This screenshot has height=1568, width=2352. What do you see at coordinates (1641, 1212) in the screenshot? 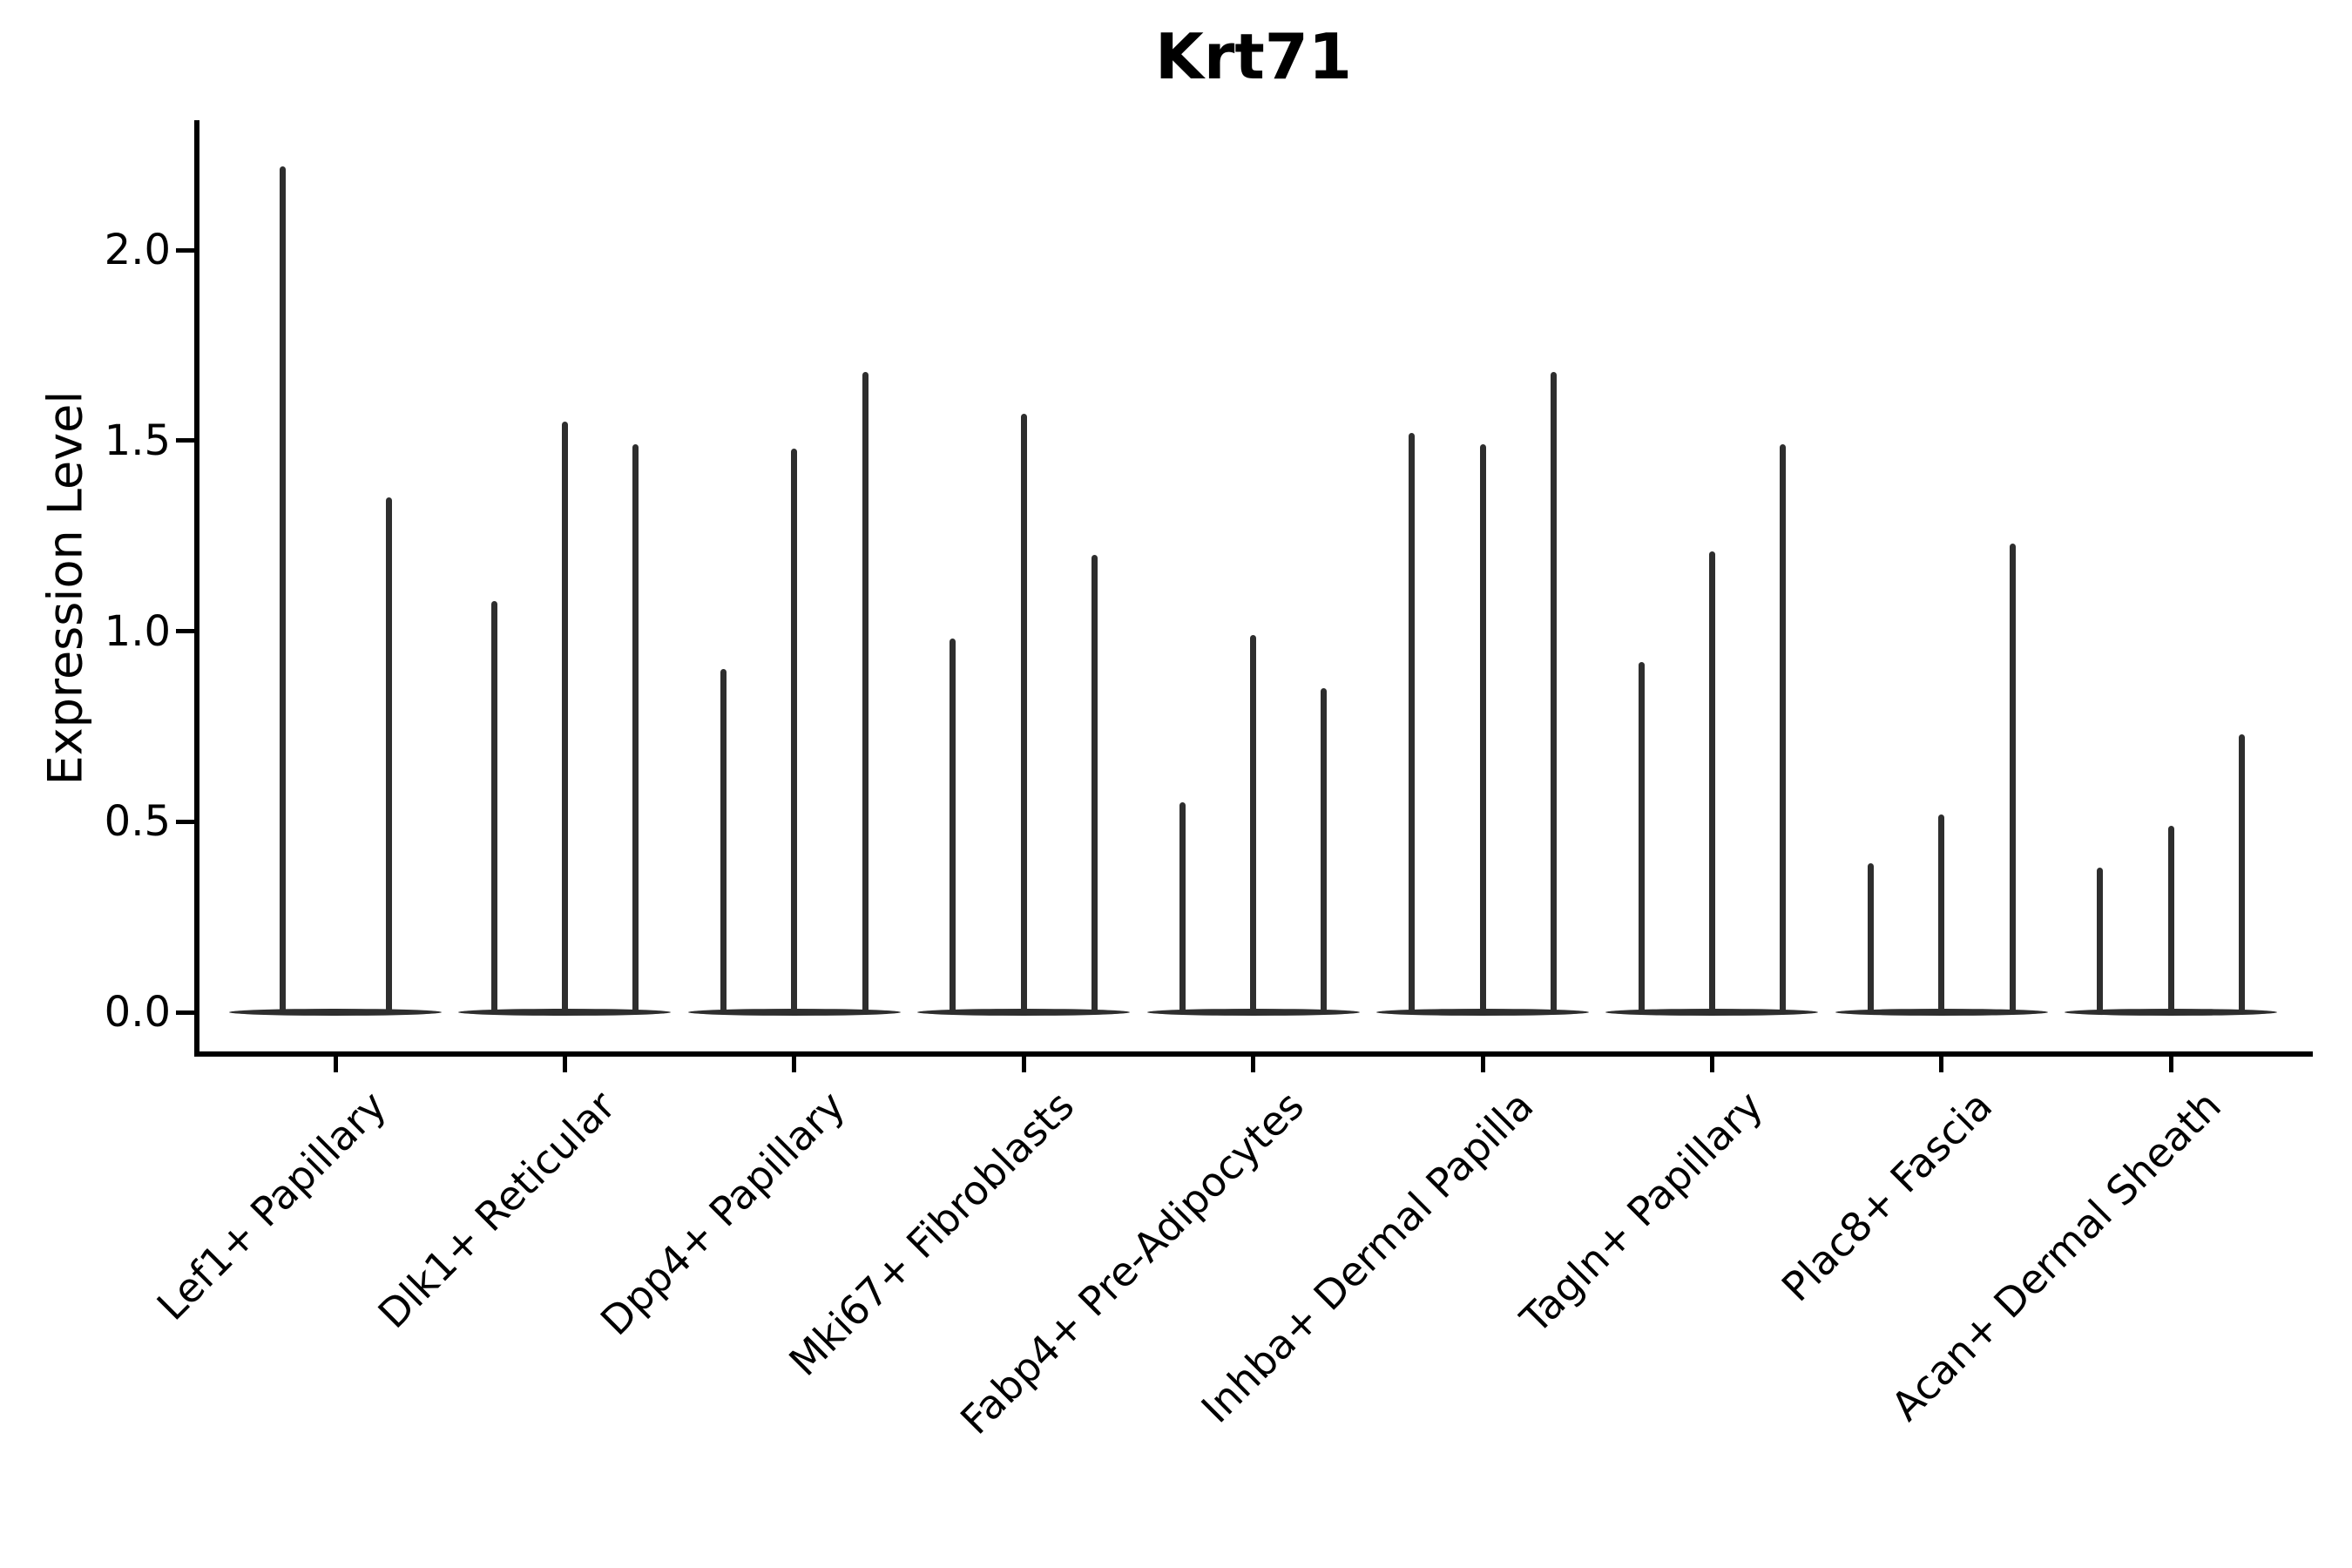
I see `x-axis-label: Tagln+ Papillary` at bounding box center [1641, 1212].